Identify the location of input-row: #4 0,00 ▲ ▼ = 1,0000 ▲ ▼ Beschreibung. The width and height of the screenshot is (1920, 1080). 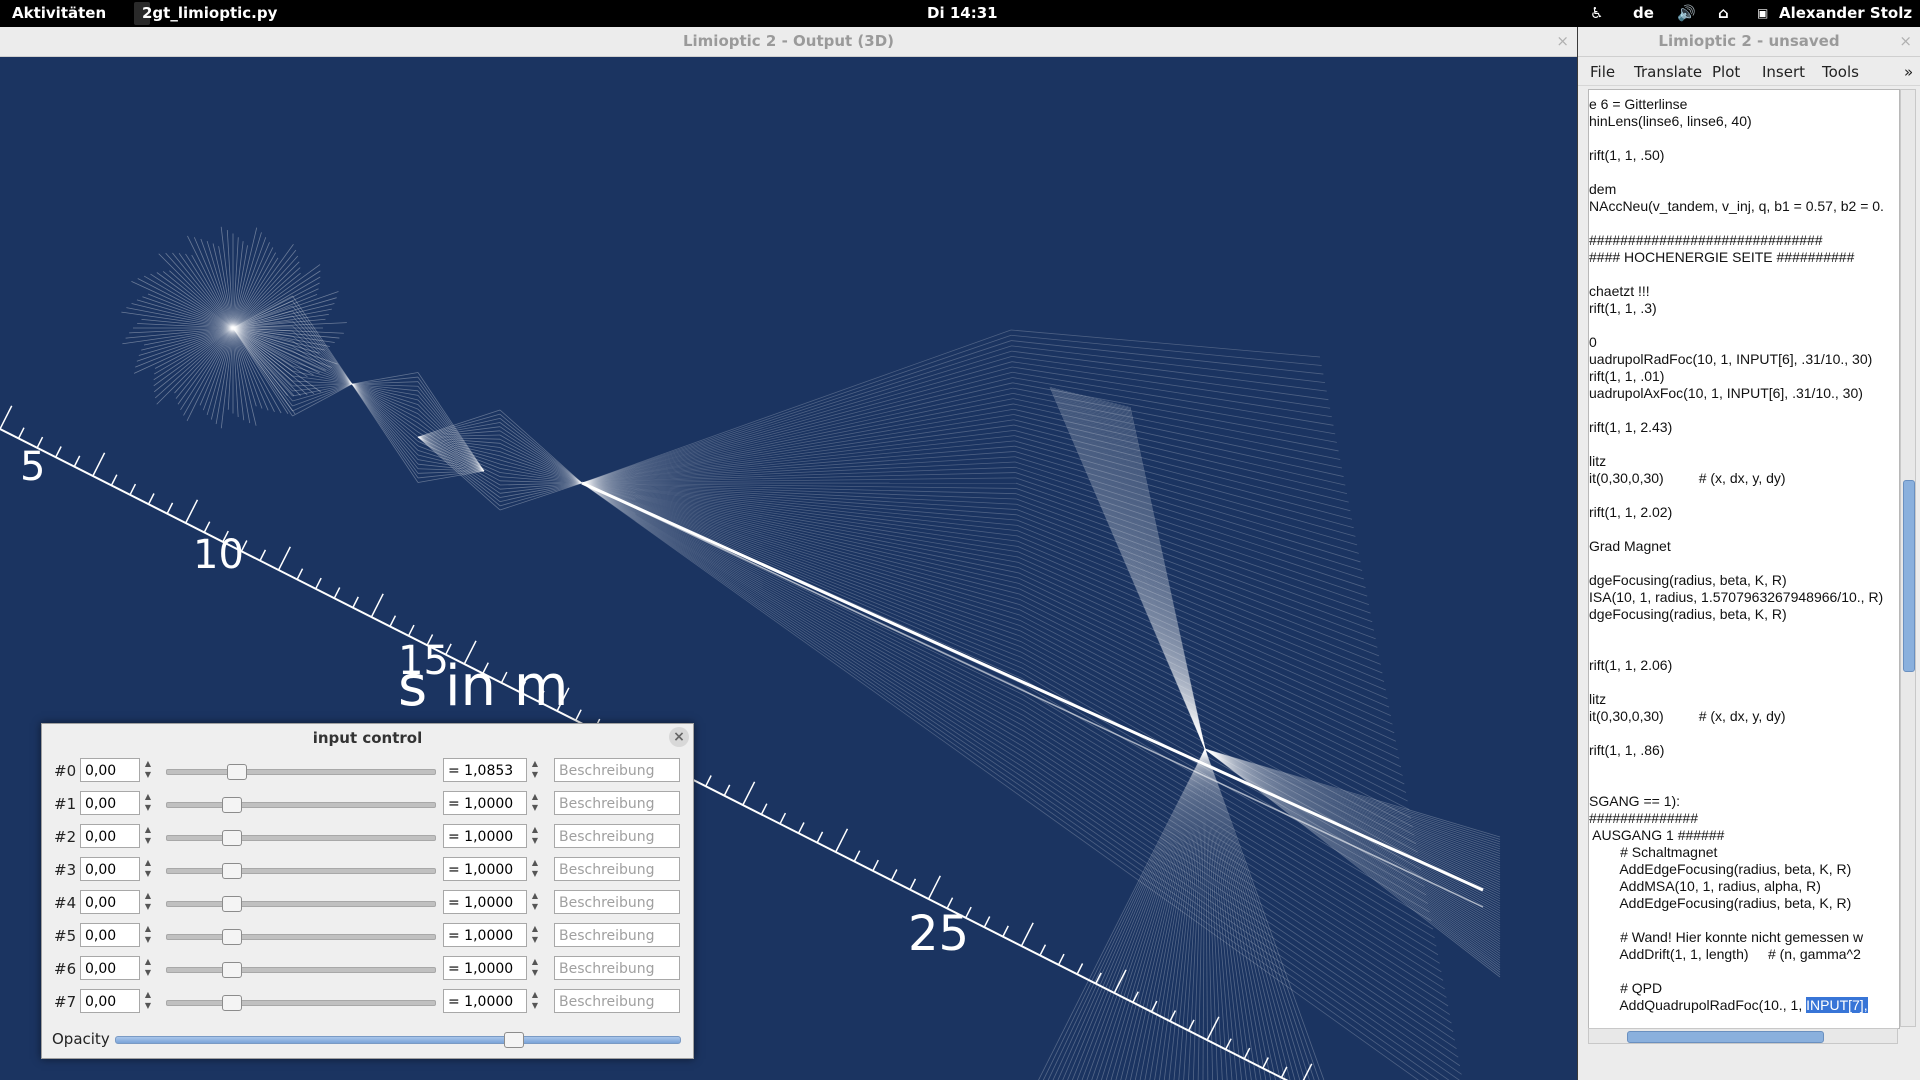
(367, 902).